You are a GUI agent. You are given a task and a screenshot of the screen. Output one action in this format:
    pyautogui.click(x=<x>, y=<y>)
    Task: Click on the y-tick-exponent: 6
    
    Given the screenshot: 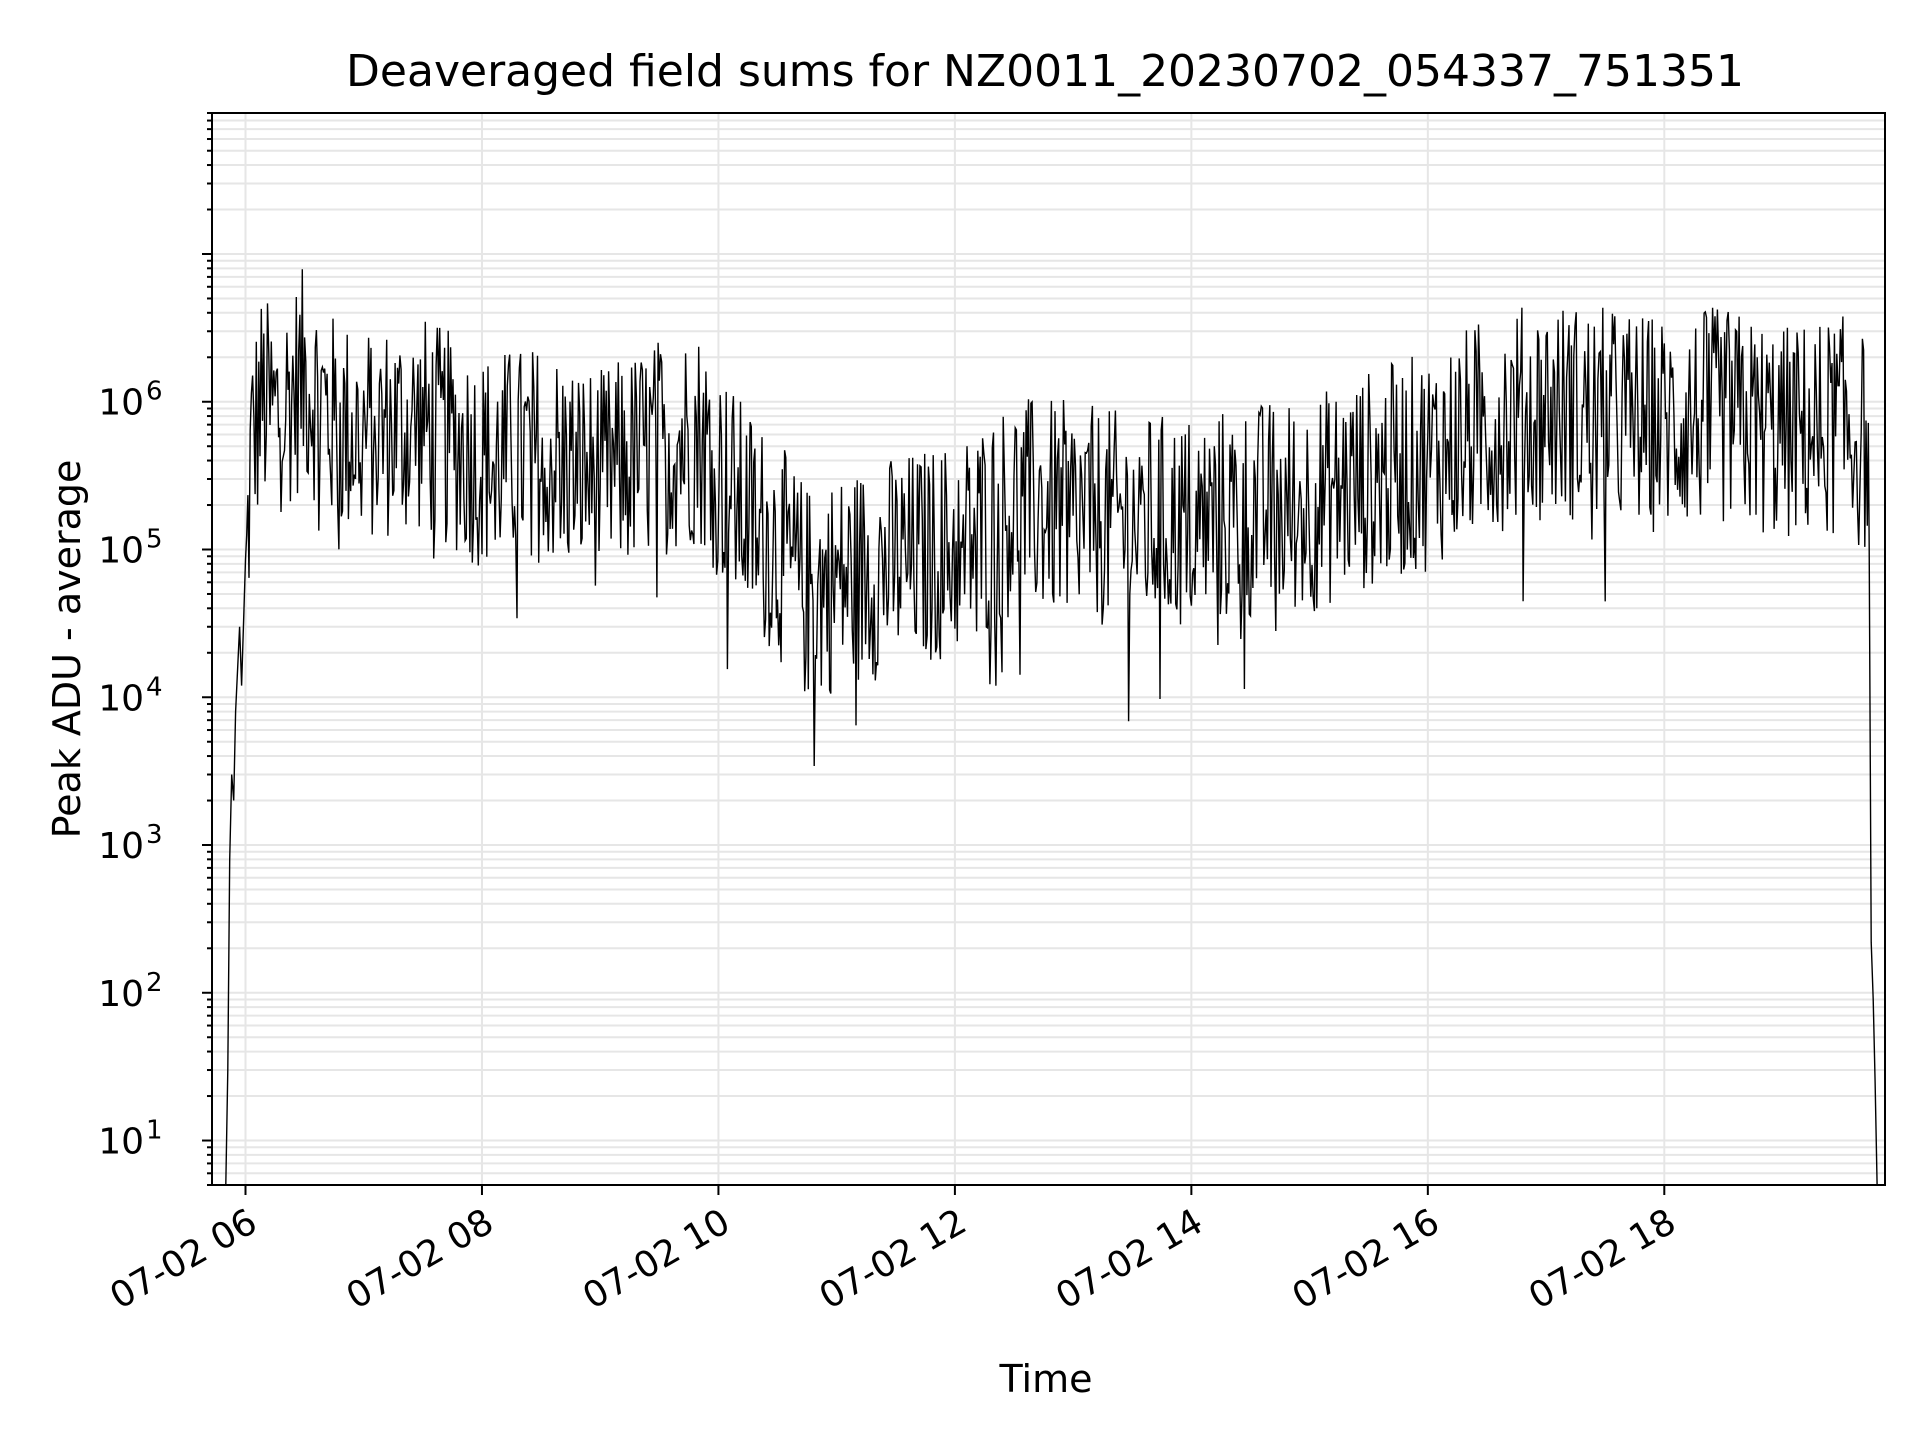 What is the action you would take?
    pyautogui.click(x=154, y=392)
    